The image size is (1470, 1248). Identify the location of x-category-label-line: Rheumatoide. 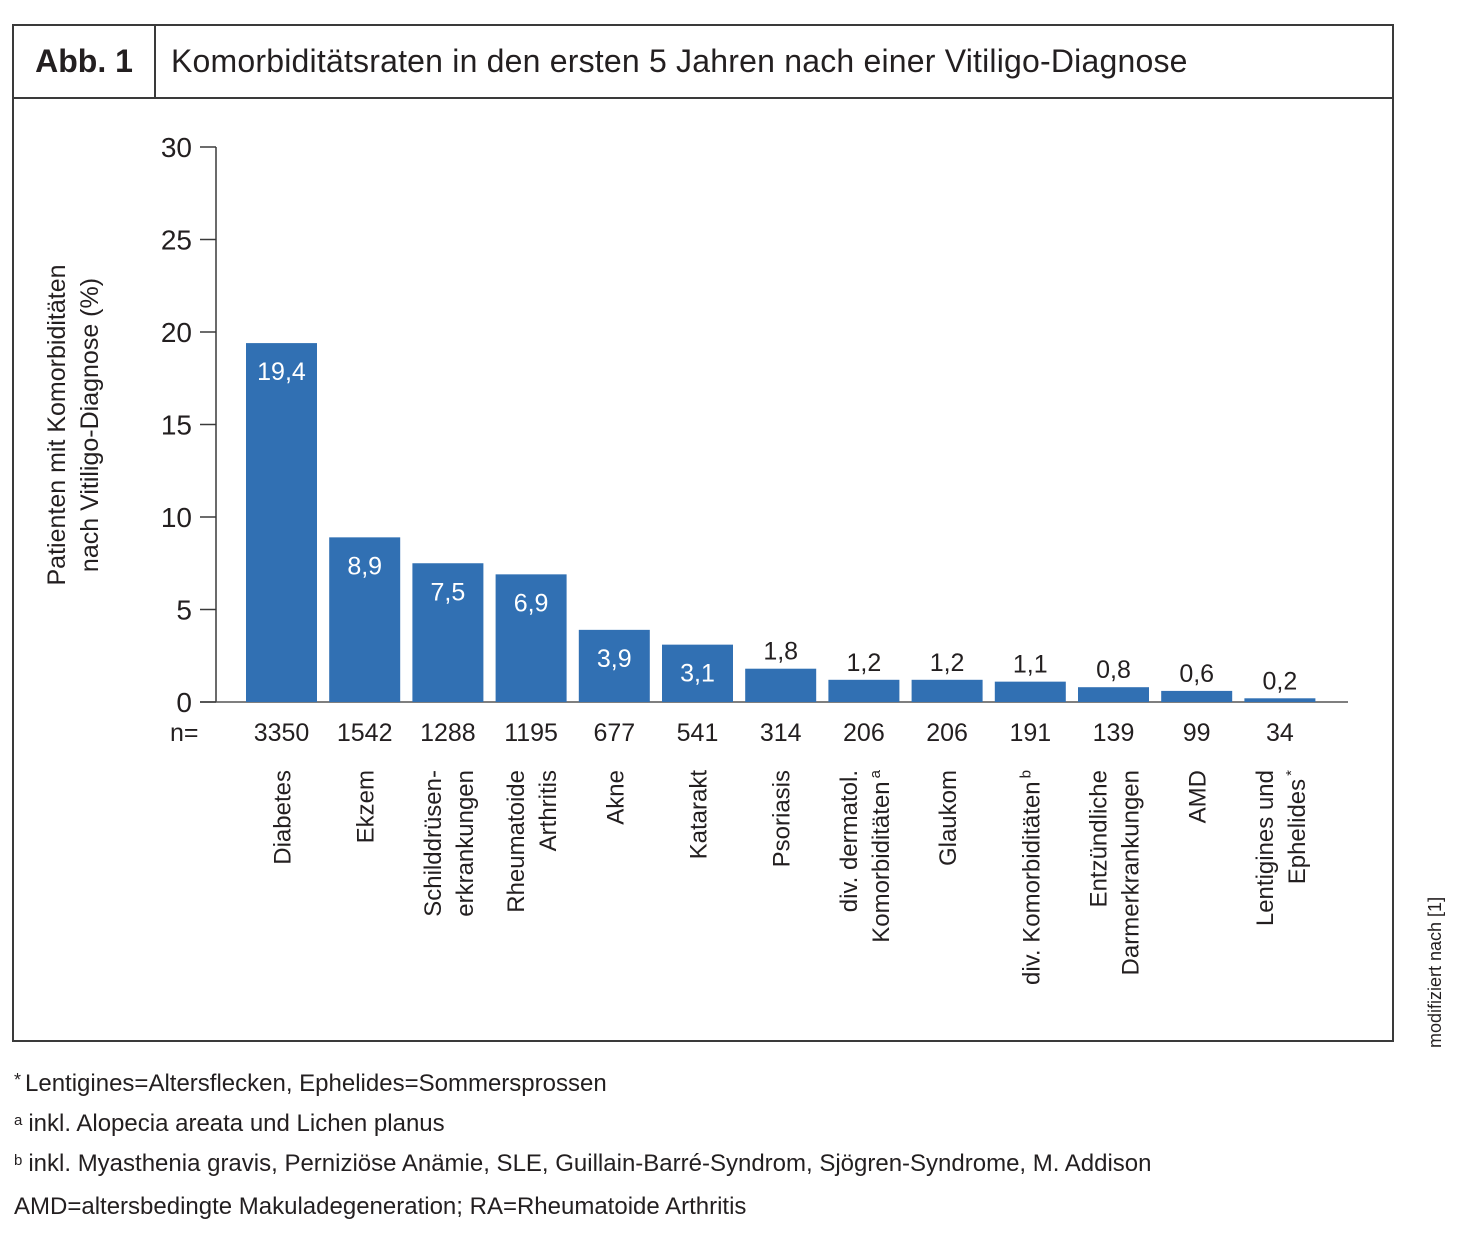
(516, 841).